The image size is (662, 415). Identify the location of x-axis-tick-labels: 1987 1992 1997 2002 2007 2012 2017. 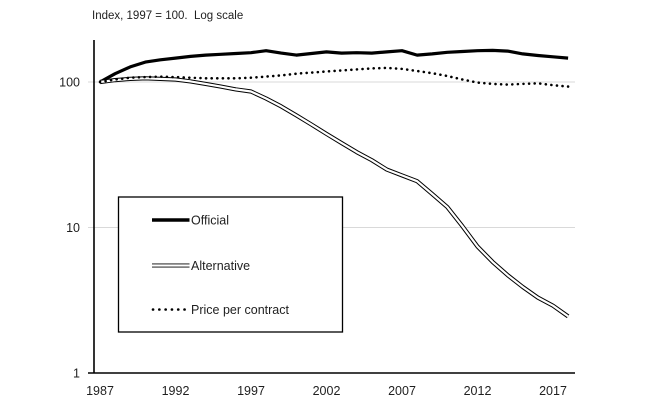
(326, 391).